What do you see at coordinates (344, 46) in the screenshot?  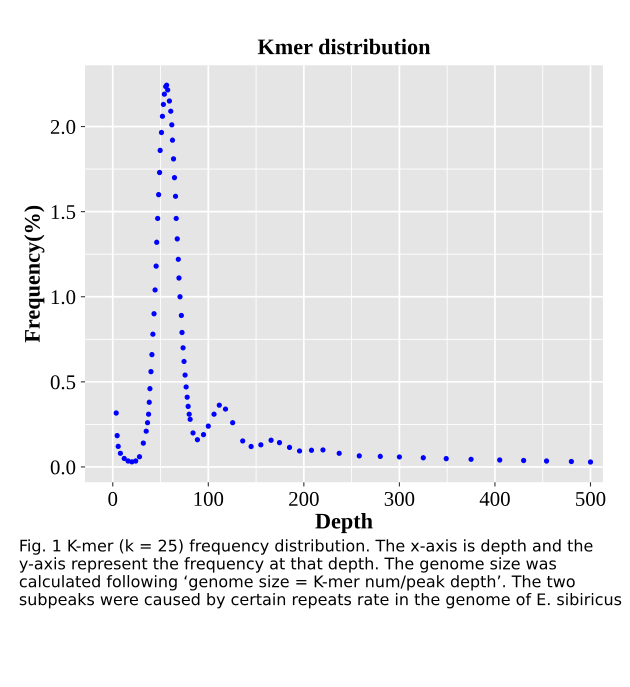 I see `chart-title: Kmer distribution` at bounding box center [344, 46].